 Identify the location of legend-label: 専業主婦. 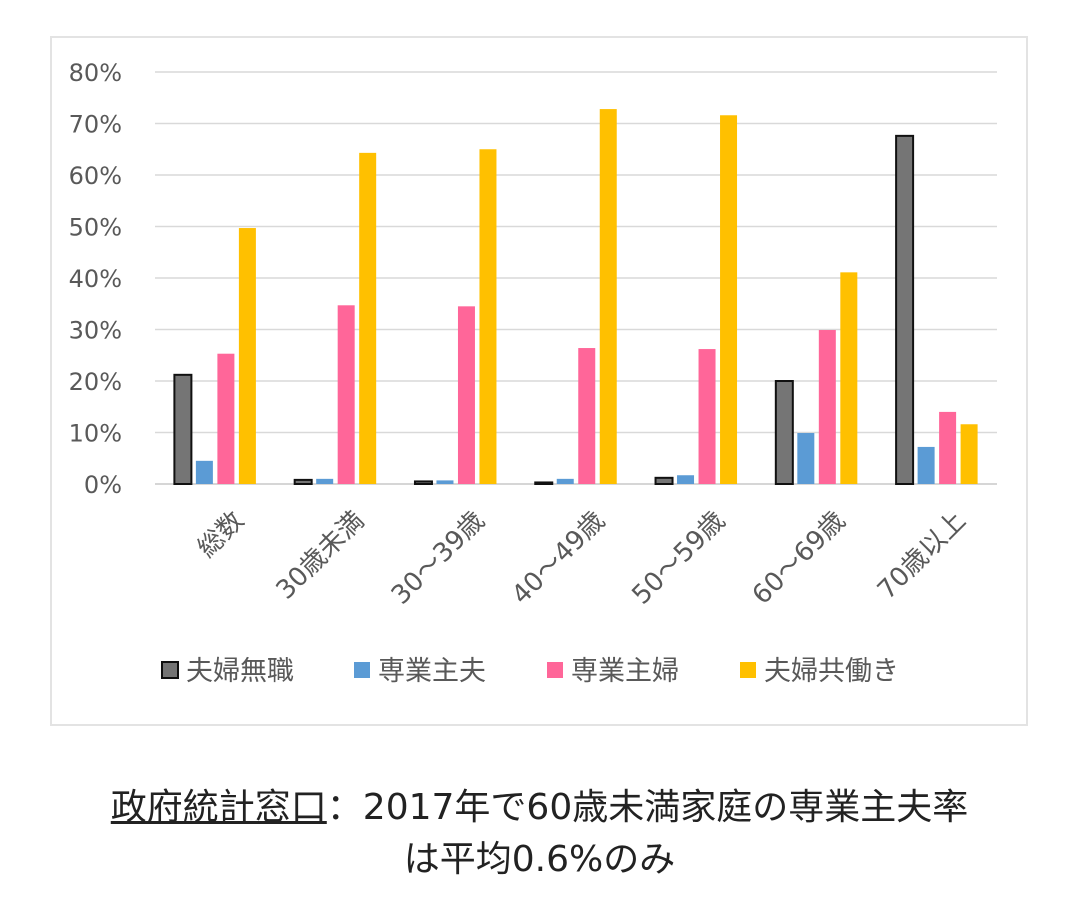
(625, 671).